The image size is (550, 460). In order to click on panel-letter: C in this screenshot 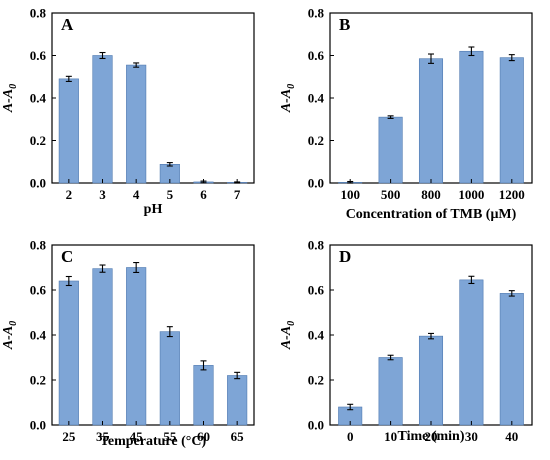, I will do `click(67, 256)`.